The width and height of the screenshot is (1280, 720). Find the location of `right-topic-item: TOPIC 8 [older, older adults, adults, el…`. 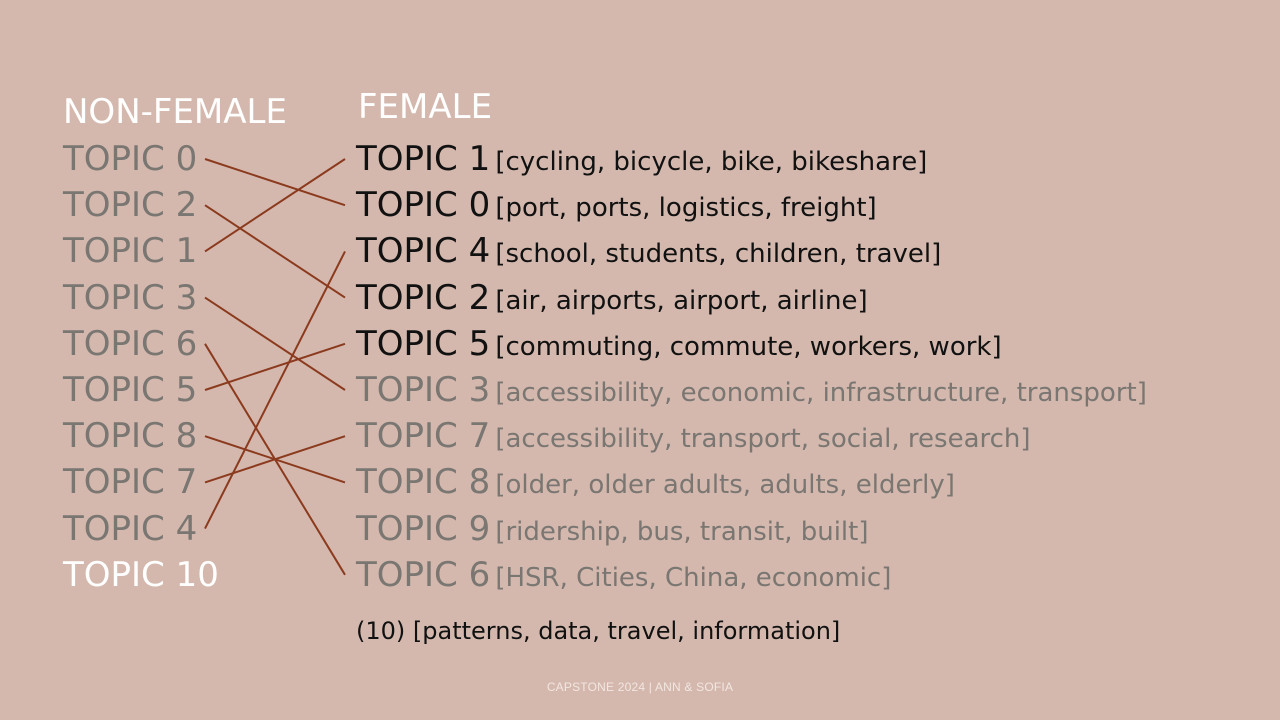

right-topic-item: TOPIC 8 [older, older adults, adults, el… is located at coordinates (655, 482).